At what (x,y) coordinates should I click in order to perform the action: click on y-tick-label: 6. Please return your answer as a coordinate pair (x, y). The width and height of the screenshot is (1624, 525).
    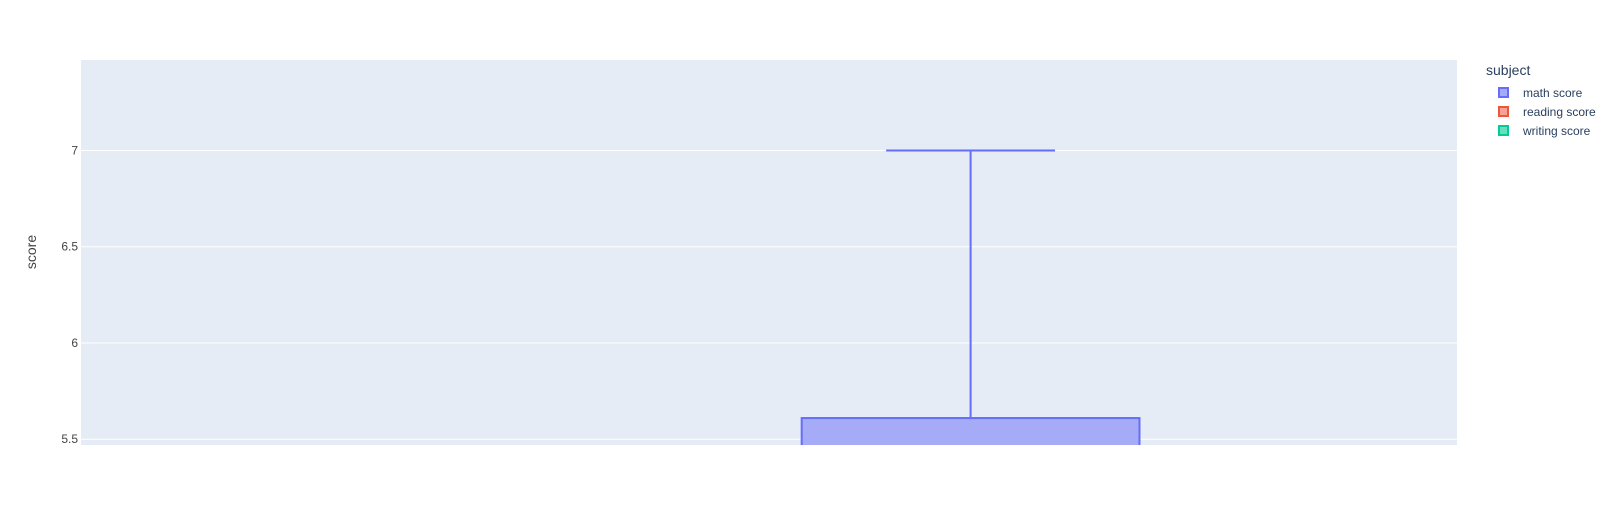
    Looking at the image, I should click on (74, 343).